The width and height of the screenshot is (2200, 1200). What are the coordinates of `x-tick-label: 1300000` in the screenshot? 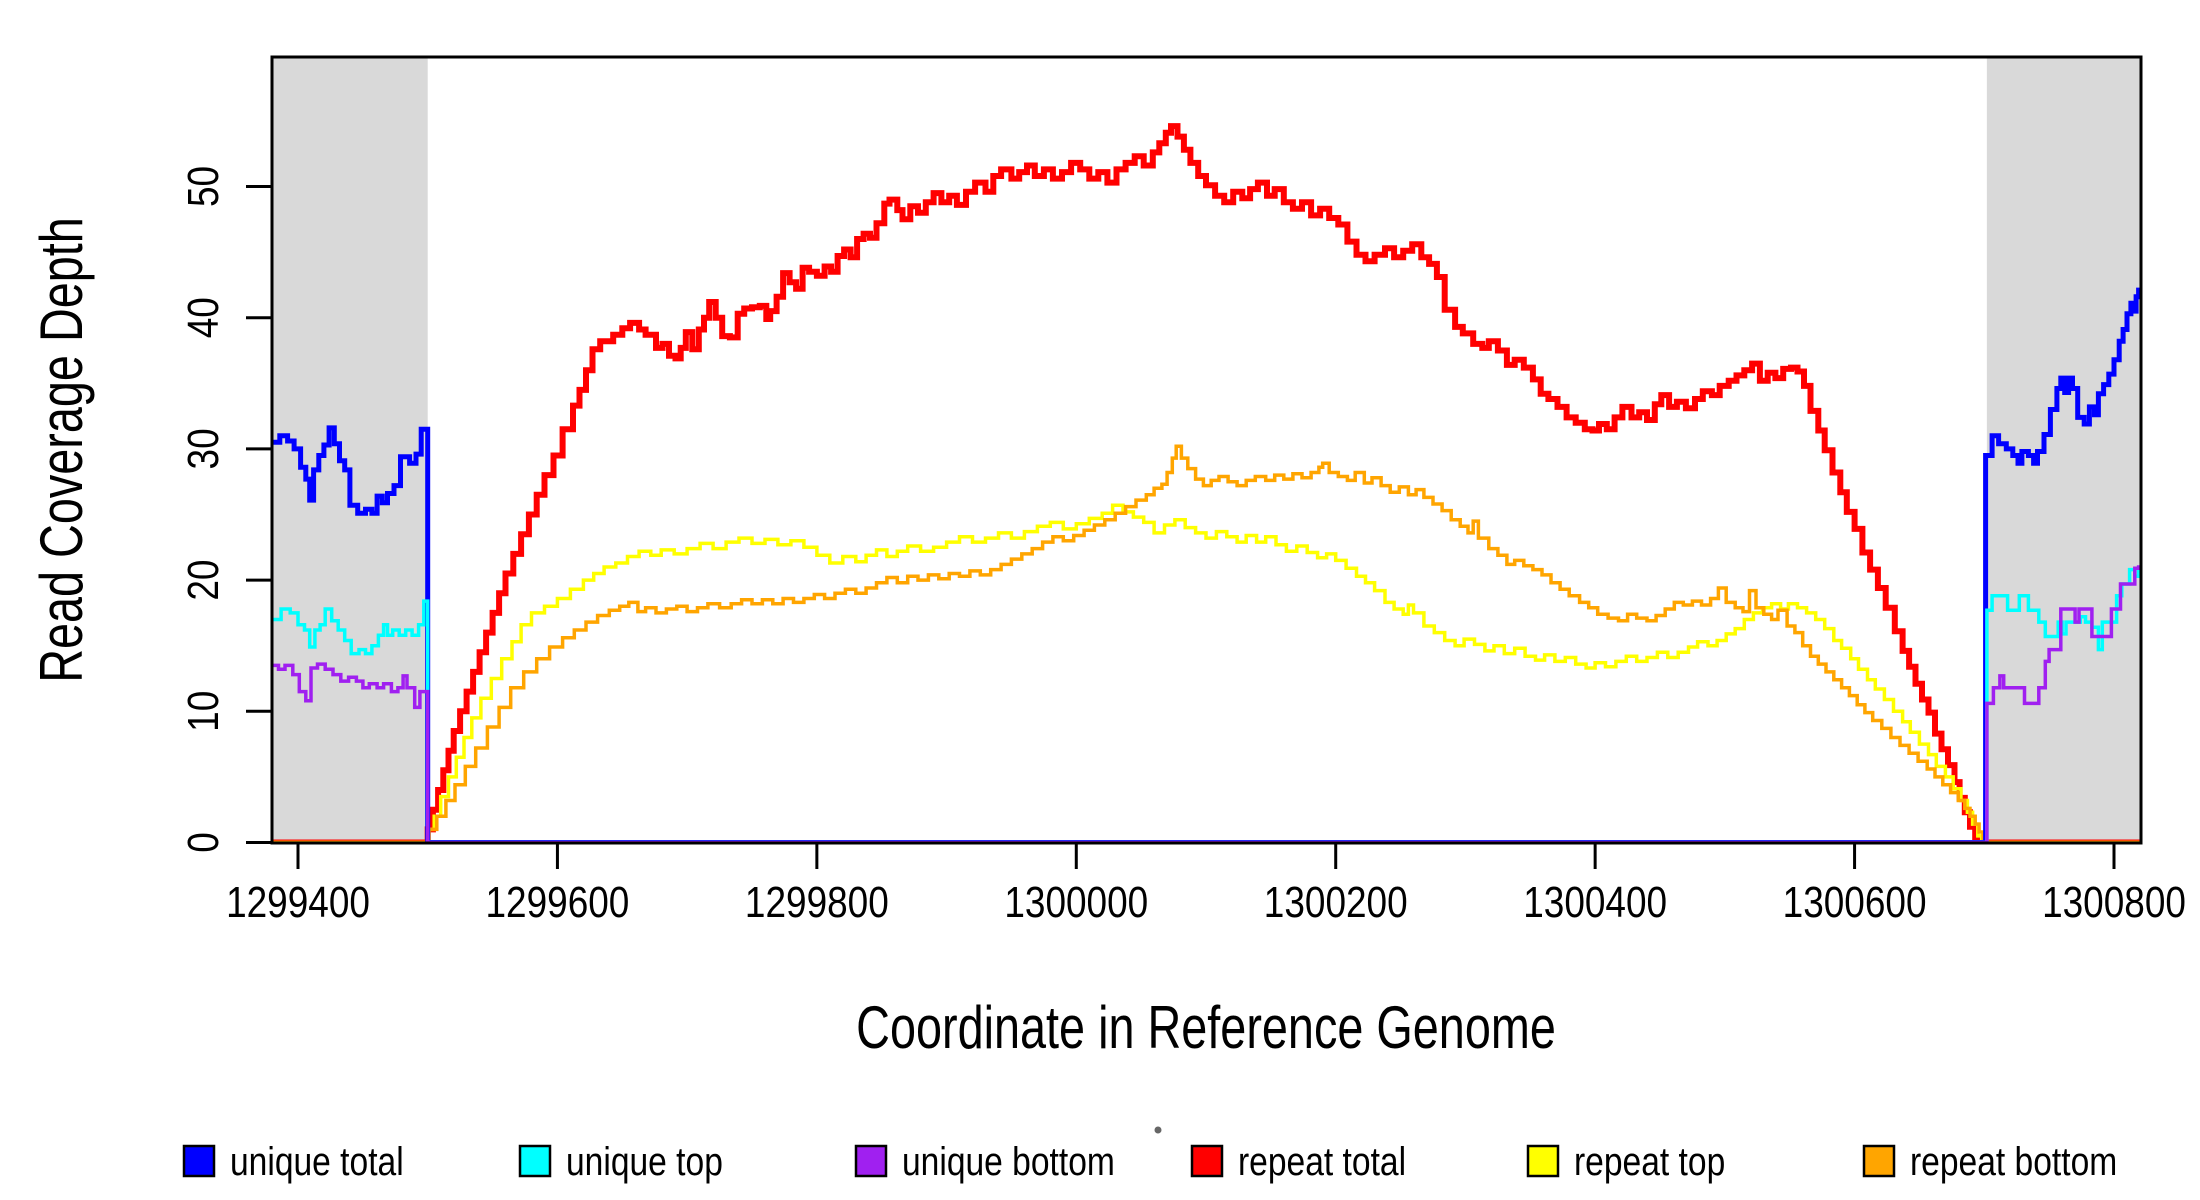 It's located at (1076, 902).